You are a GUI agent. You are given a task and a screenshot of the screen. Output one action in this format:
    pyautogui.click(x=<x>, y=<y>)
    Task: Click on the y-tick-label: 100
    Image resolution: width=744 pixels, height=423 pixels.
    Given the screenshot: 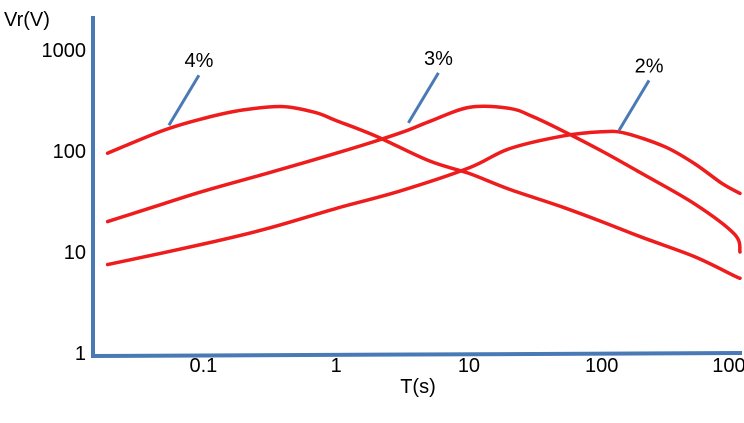 What is the action you would take?
    pyautogui.click(x=69, y=152)
    